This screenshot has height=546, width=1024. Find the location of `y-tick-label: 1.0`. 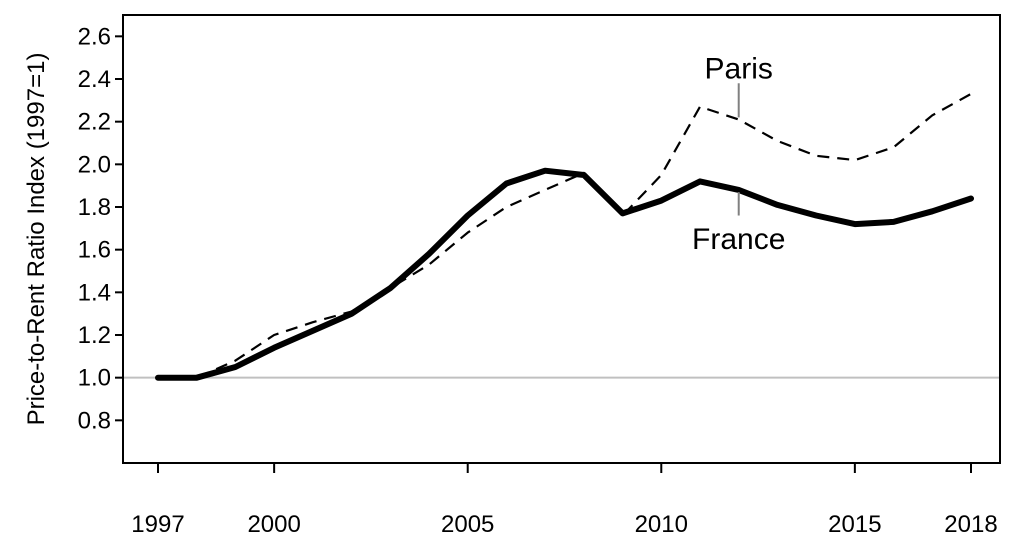

y-tick-label: 1.0 is located at coordinates (94, 378).